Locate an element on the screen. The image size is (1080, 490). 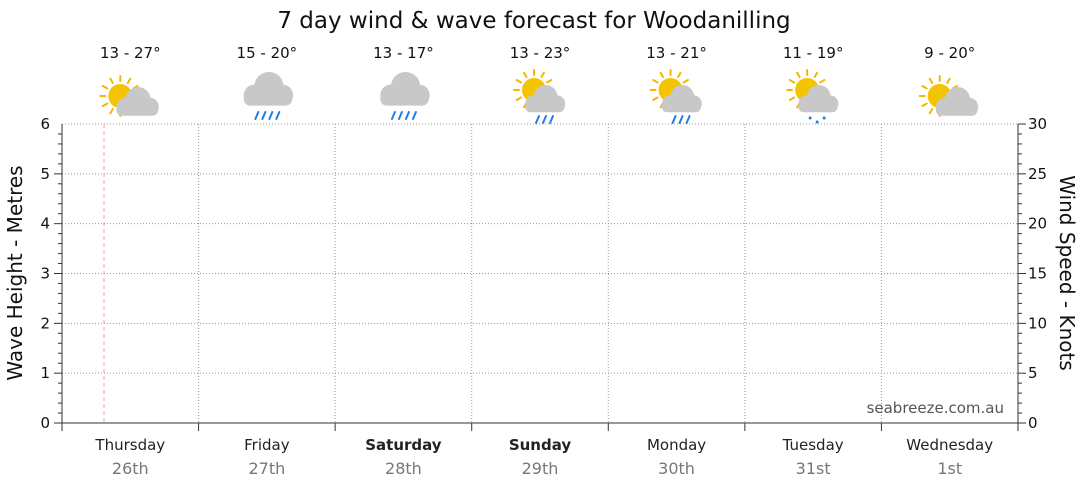
day-name: Thursday is located at coordinates (129, 445).